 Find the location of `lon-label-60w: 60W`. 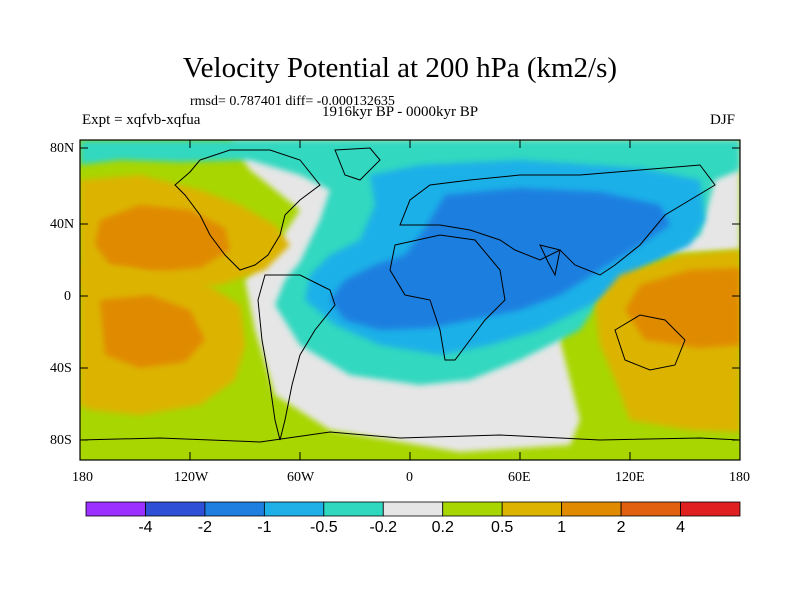

lon-label-60w: 60W is located at coordinates (301, 477).